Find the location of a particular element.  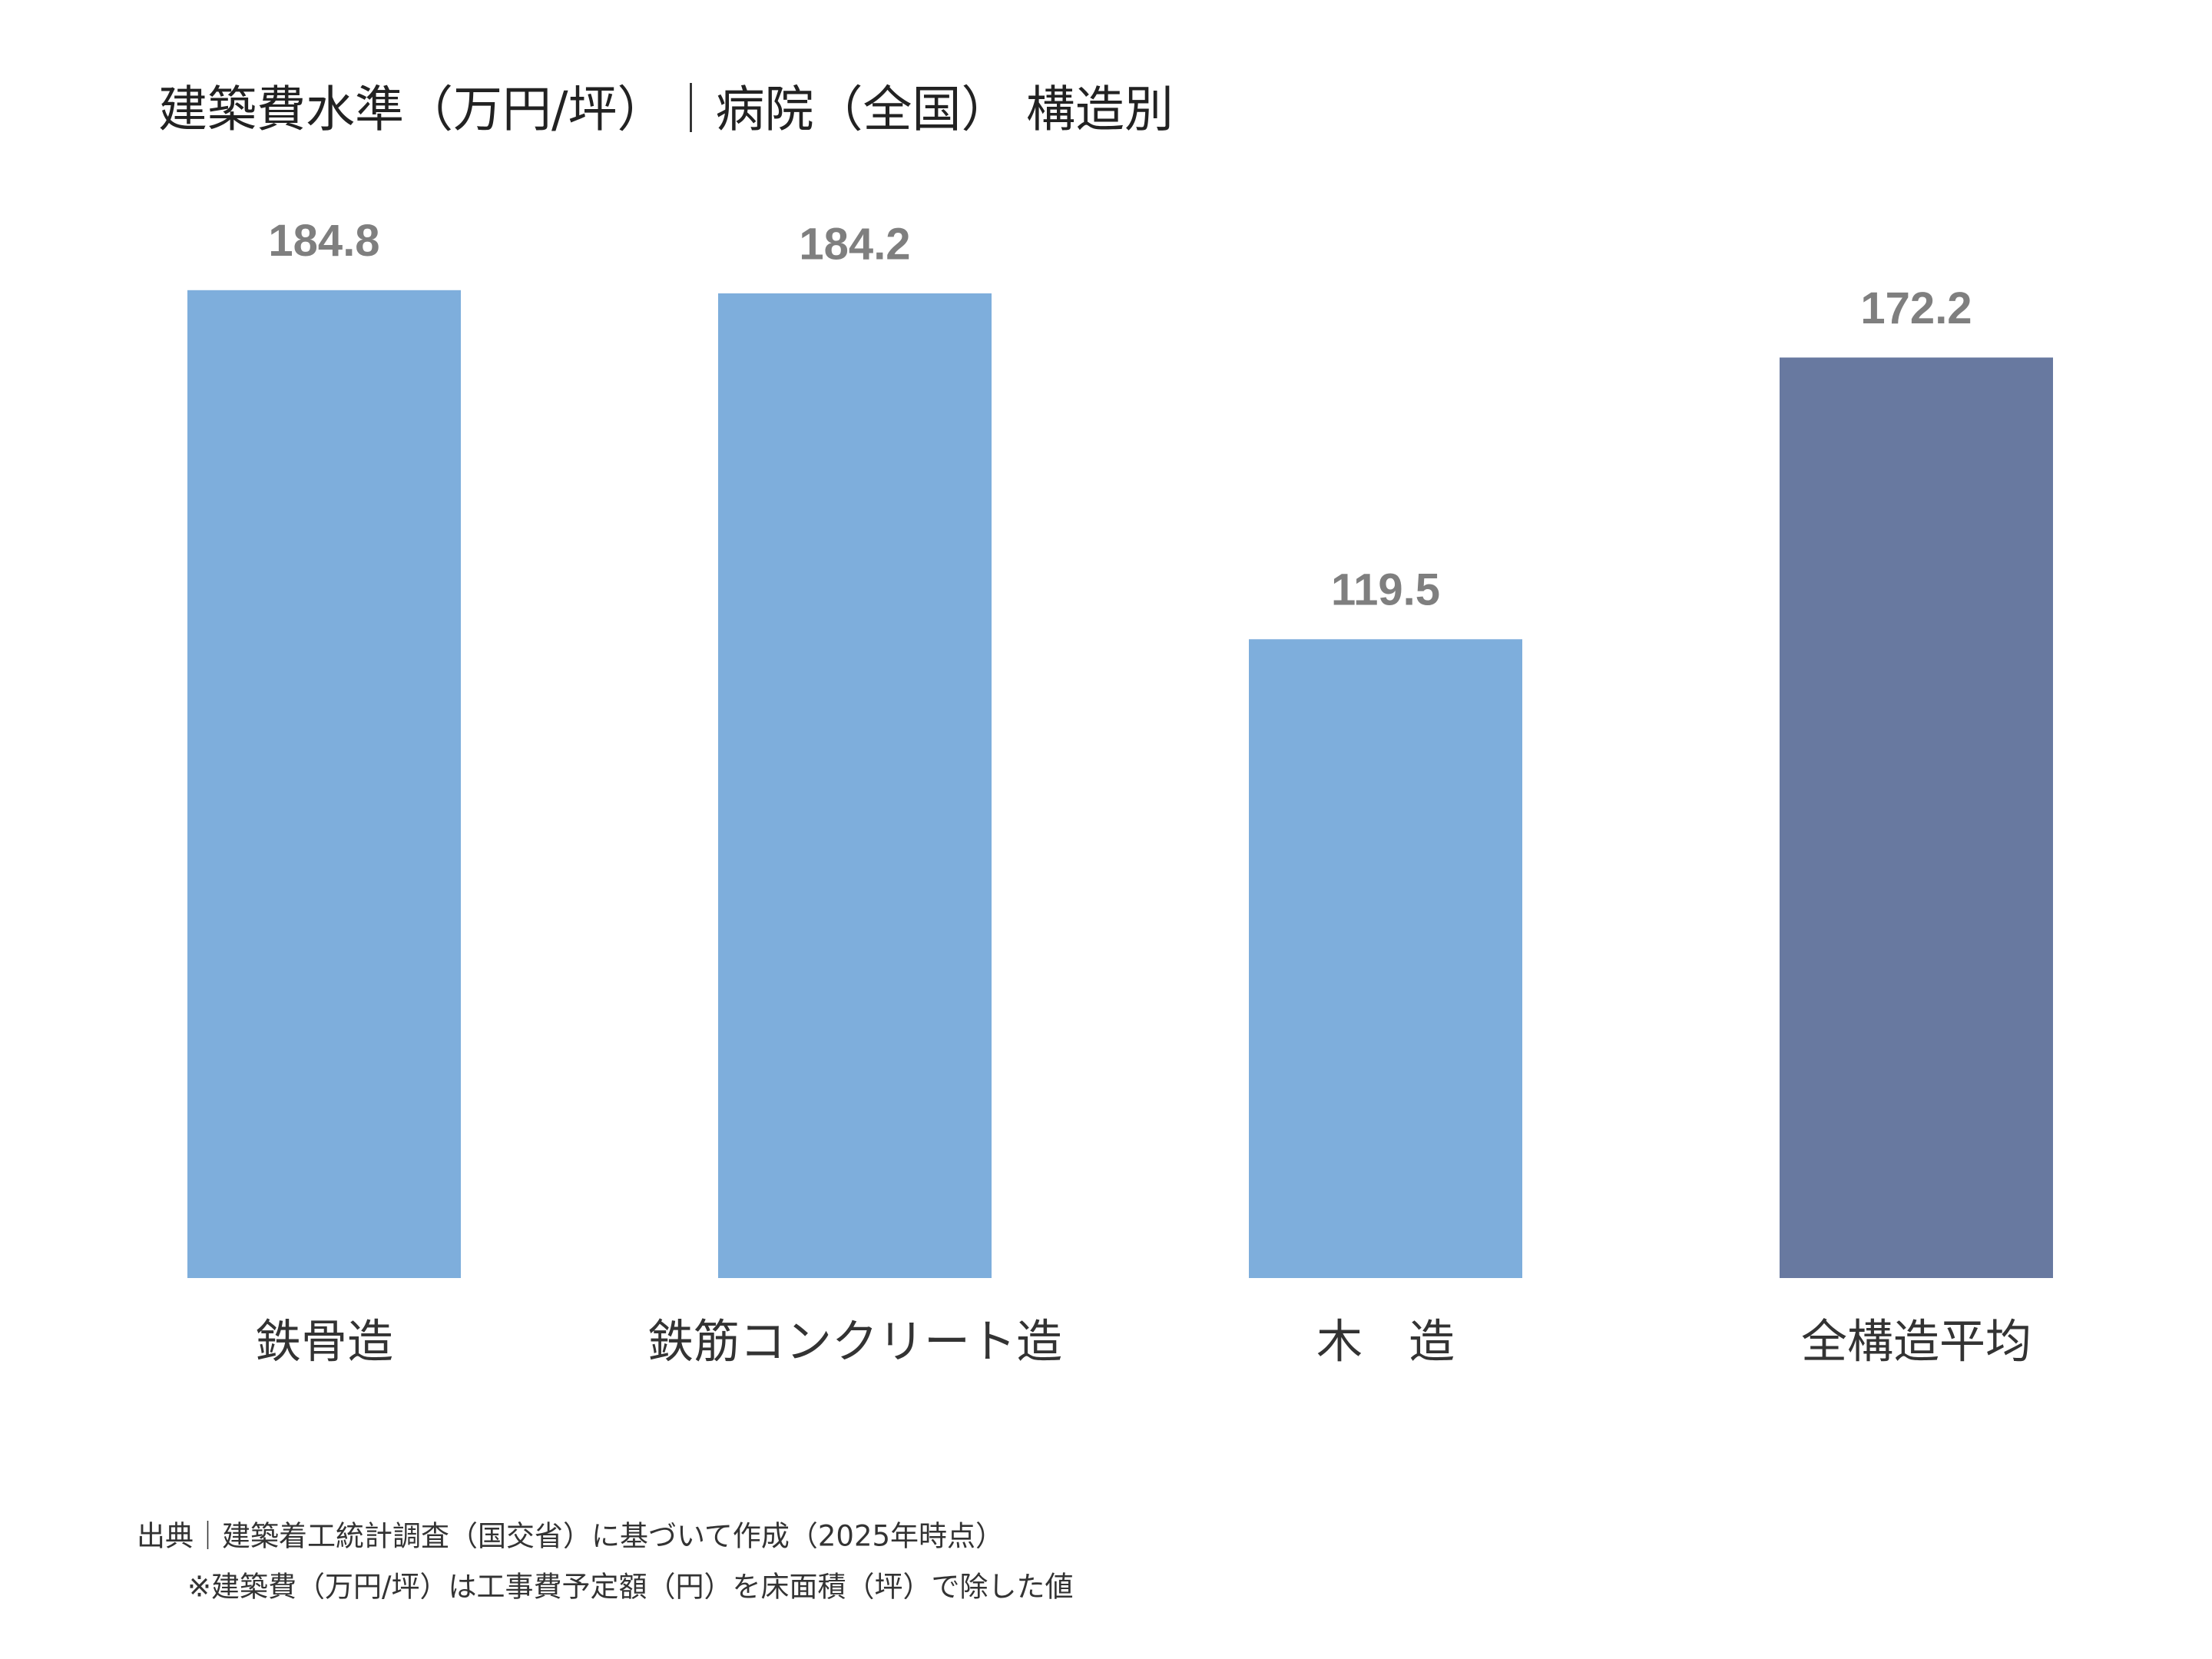

chart-title: 建築費水準（万円/坪）｜病院（全国） 構造別 is located at coordinates (666, 111).